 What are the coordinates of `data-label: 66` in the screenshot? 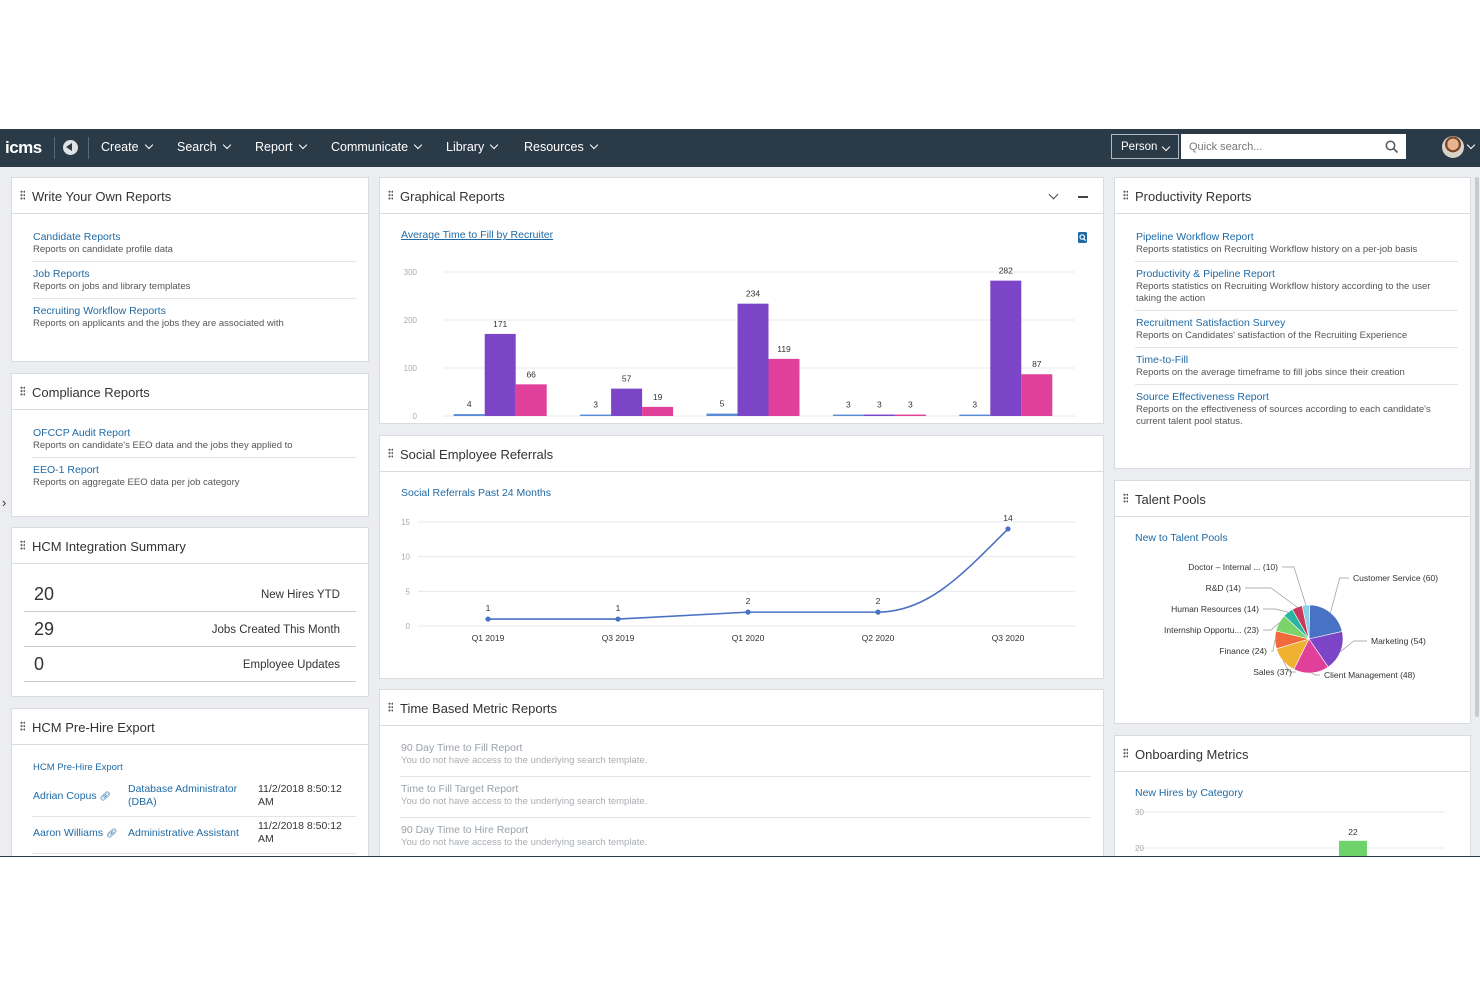 It's located at (531, 374).